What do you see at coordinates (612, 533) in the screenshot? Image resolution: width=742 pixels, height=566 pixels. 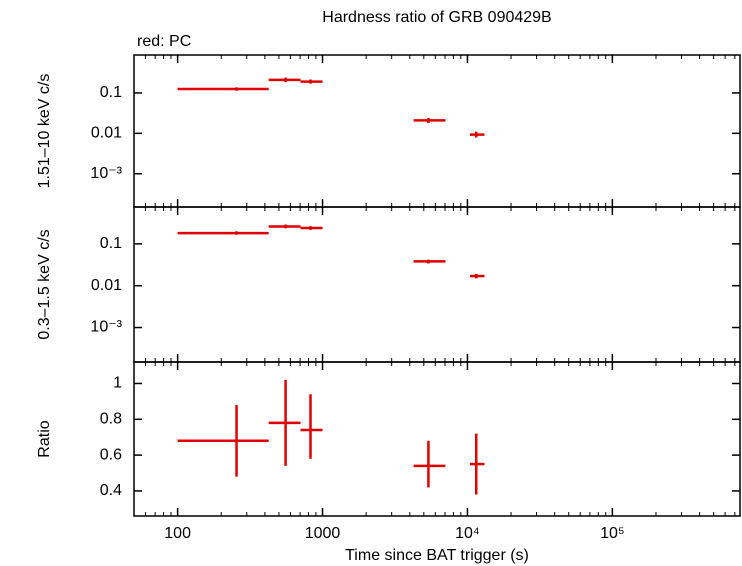 I see `x-tick-label: 10⁵` at bounding box center [612, 533].